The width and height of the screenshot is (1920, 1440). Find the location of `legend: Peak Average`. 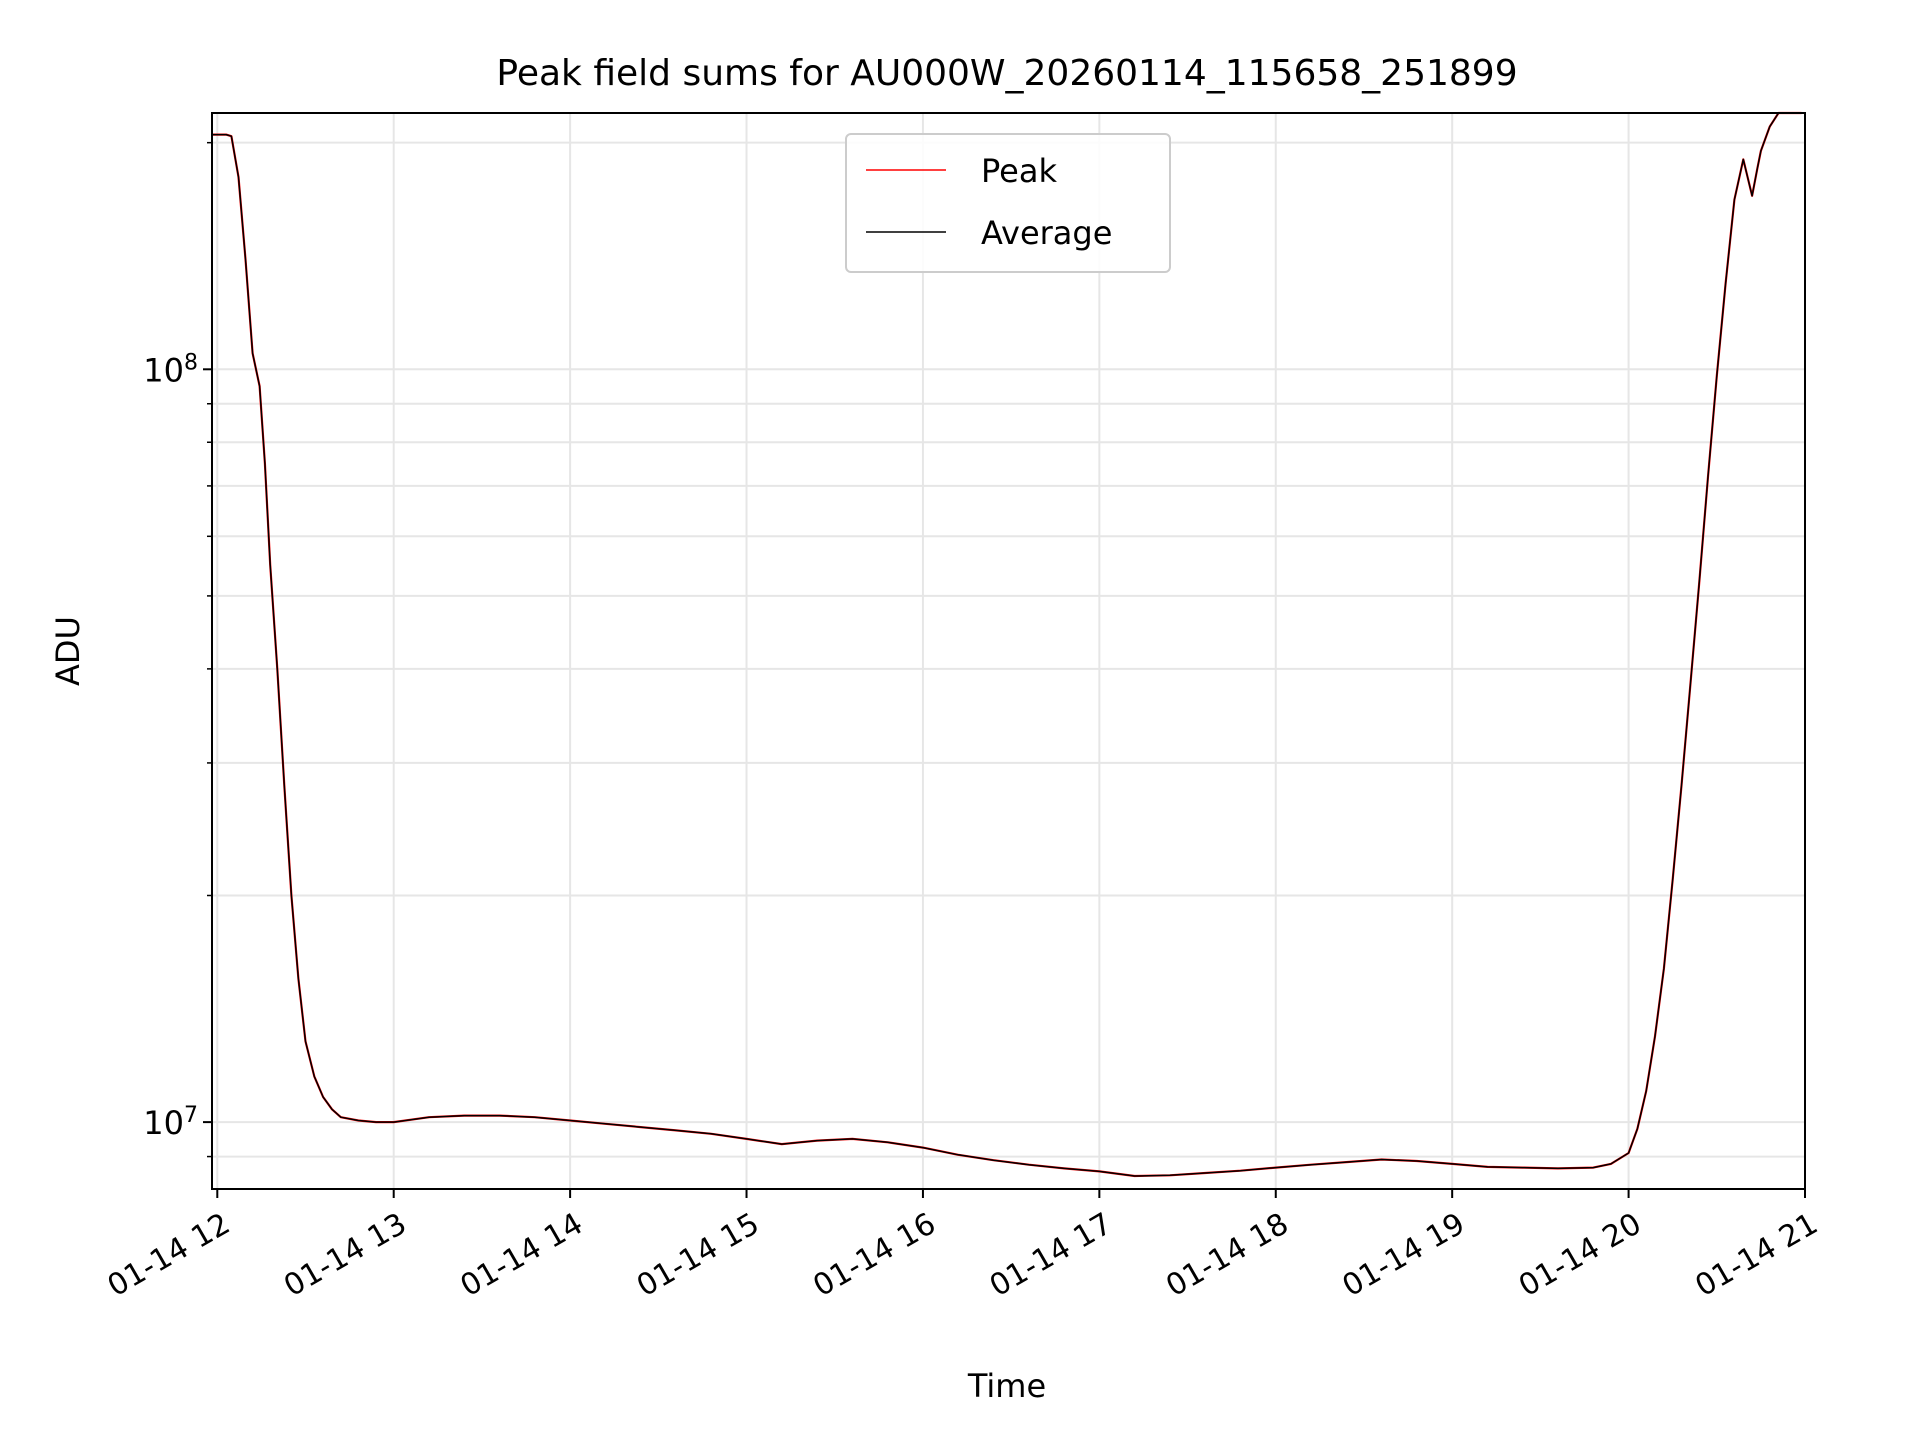

legend: Peak Average is located at coordinates (1008, 203).